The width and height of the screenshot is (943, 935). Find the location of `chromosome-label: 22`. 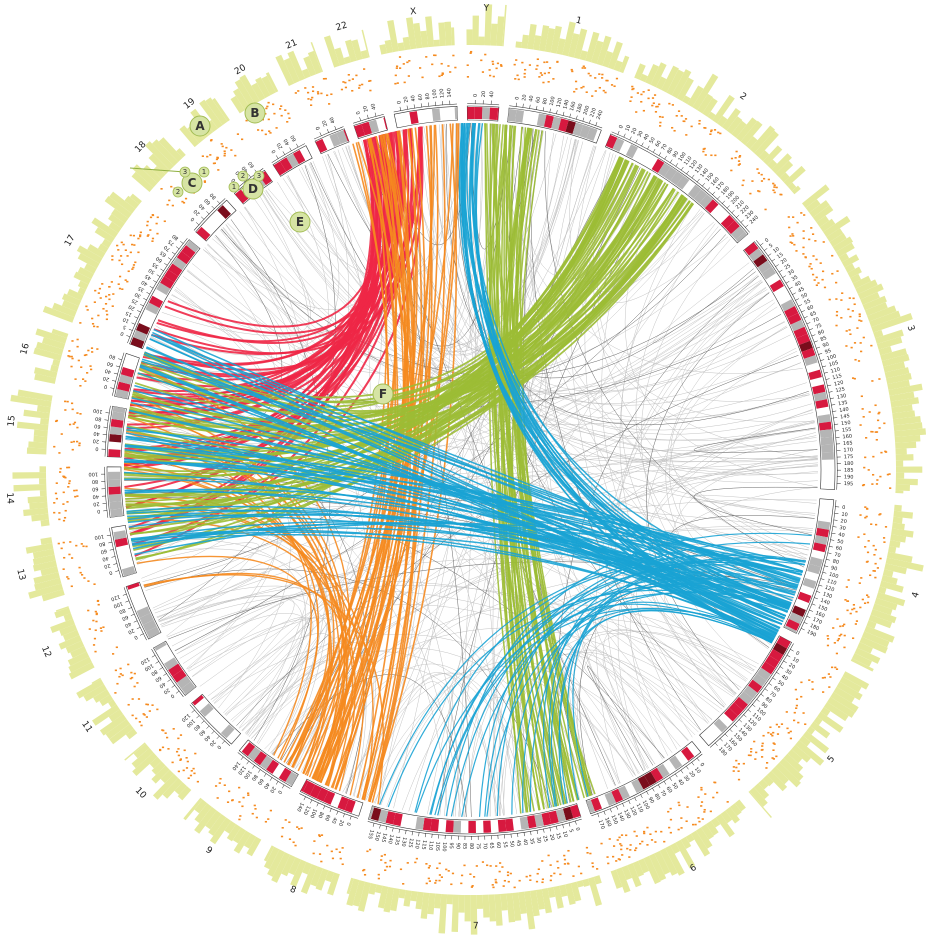

chromosome-label: 22 is located at coordinates (342, 27).